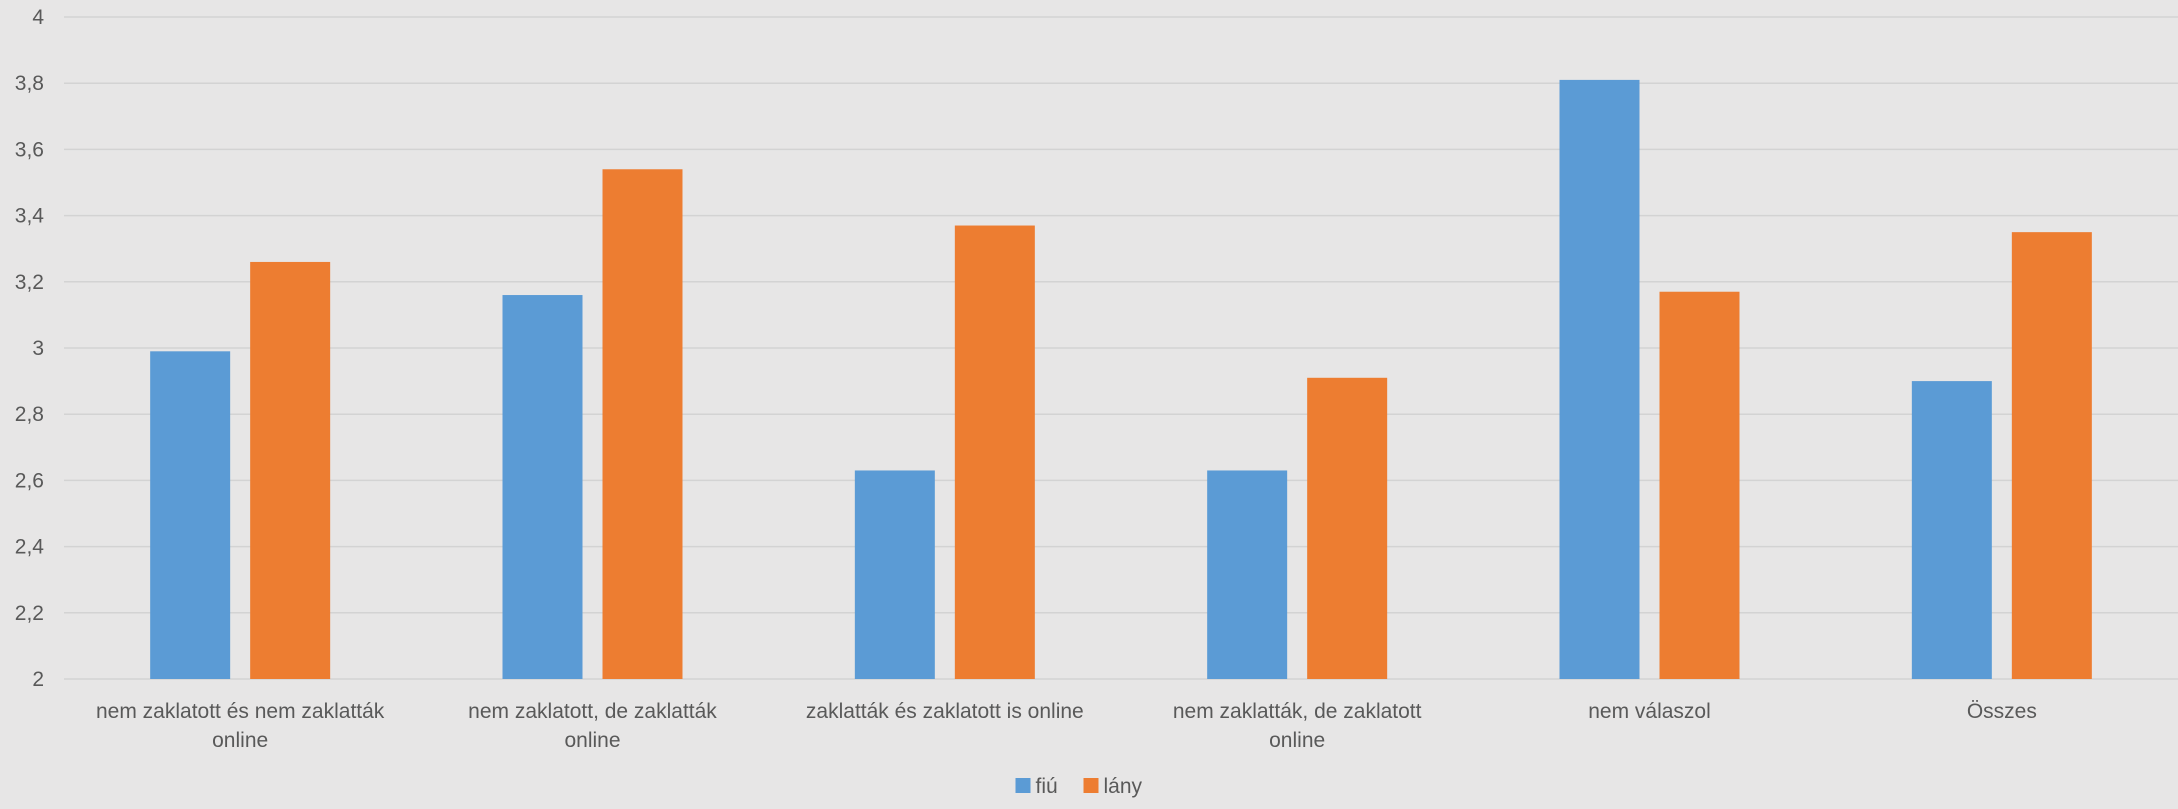 This screenshot has height=809, width=2178. What do you see at coordinates (1247, 574) in the screenshot?
I see `bar-fiú-3` at bounding box center [1247, 574].